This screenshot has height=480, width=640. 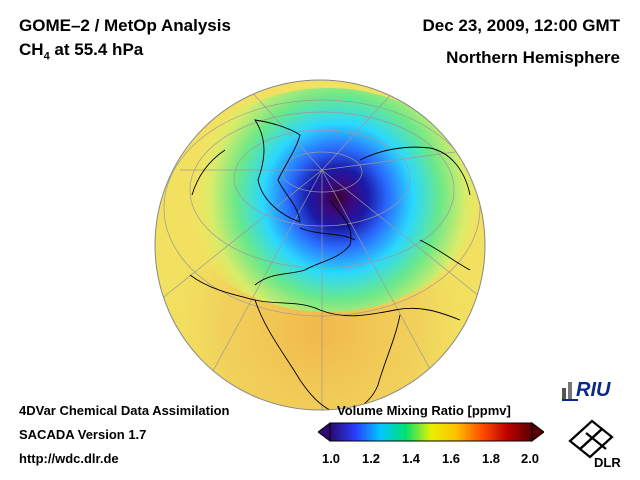 I want to click on tick-label: 1.0, so click(x=331, y=458).